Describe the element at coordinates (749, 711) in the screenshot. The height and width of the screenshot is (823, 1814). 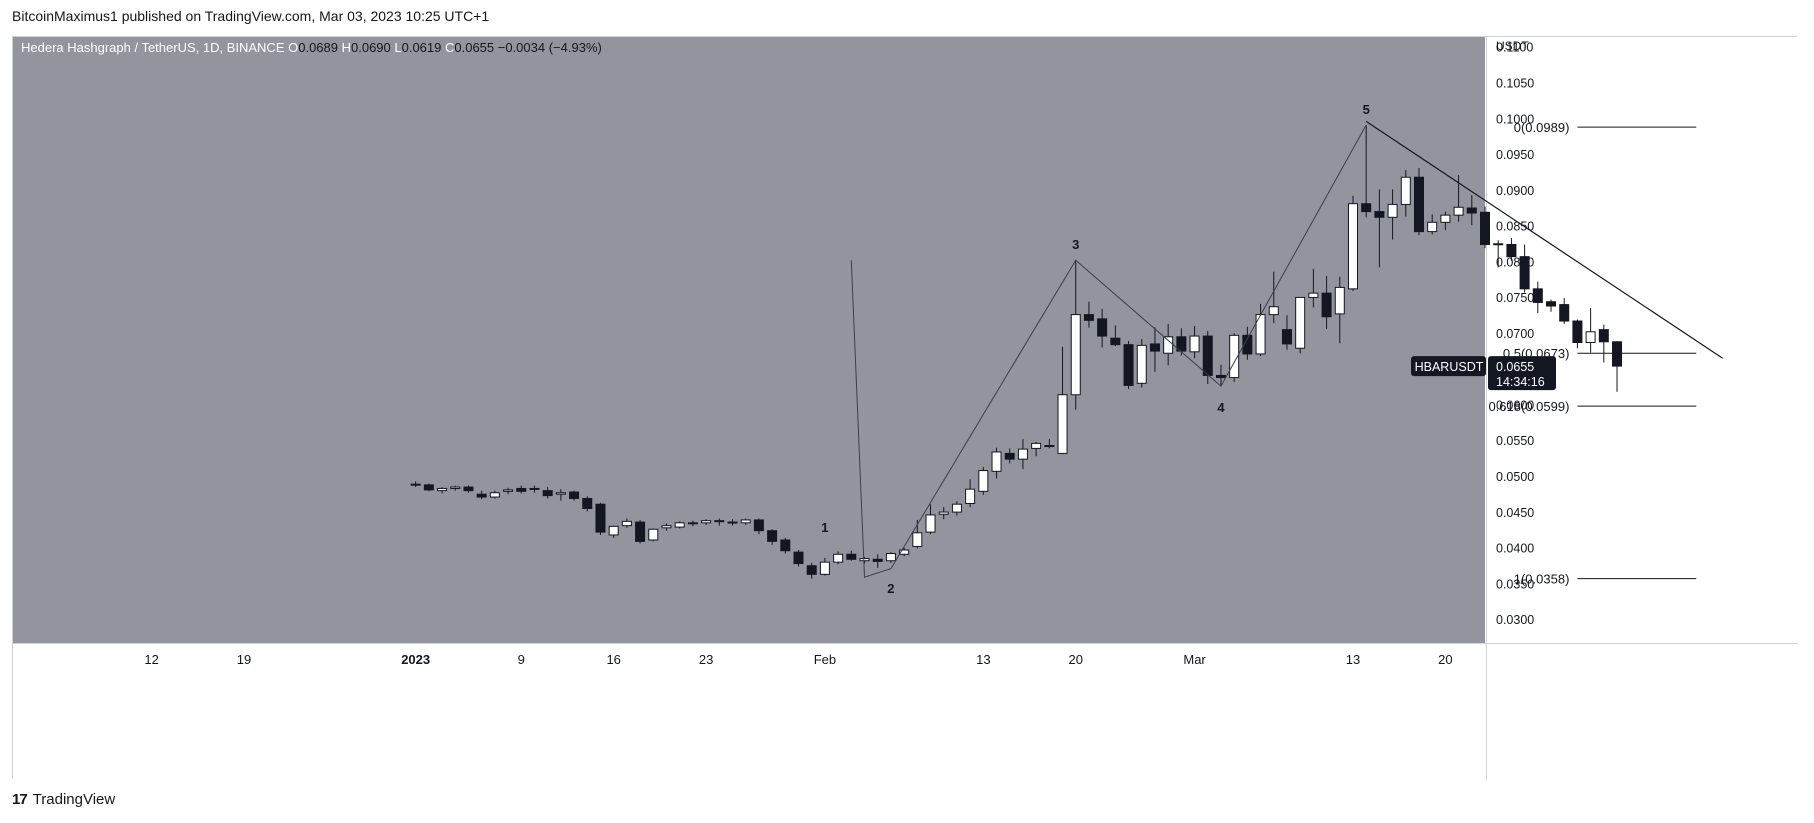
I see `time-axis` at that location.